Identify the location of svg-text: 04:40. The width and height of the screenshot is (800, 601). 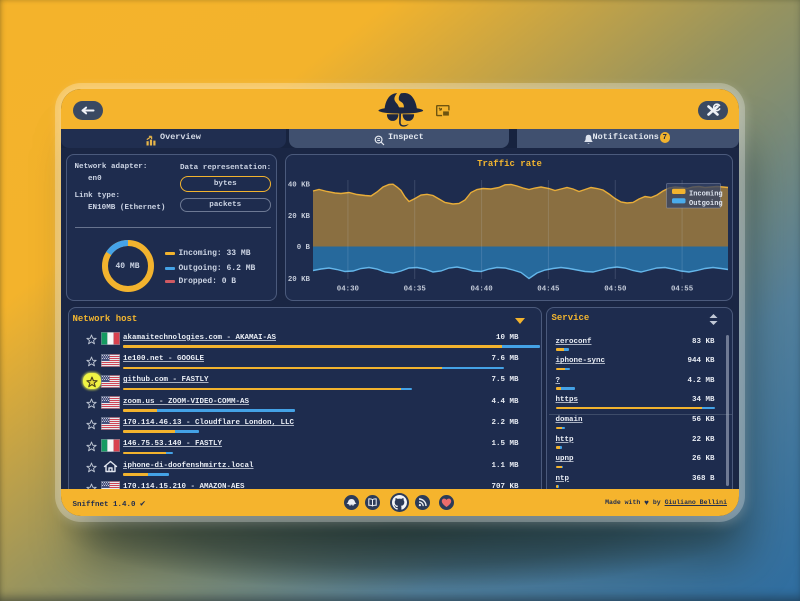
(481, 290).